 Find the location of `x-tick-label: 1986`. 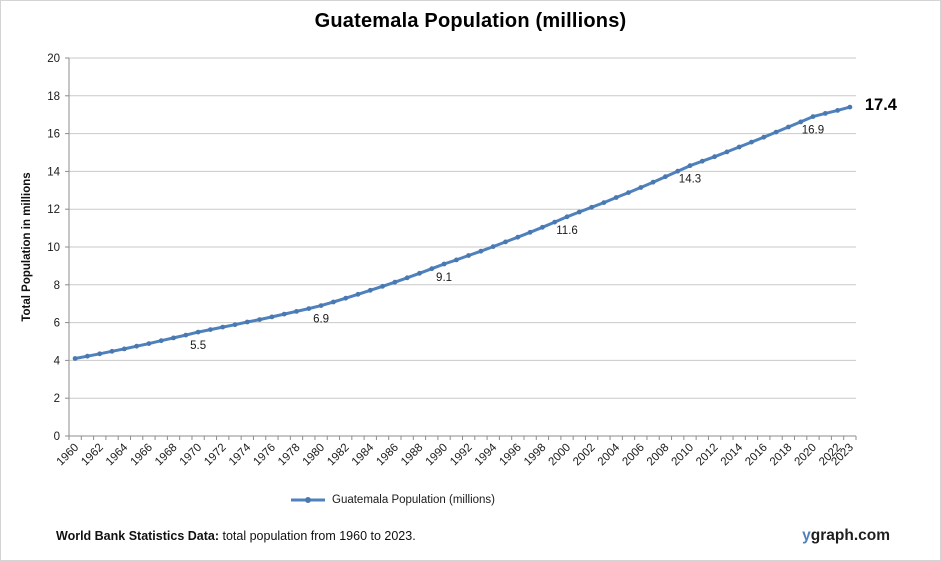

x-tick-label: 1986 is located at coordinates (387, 455).